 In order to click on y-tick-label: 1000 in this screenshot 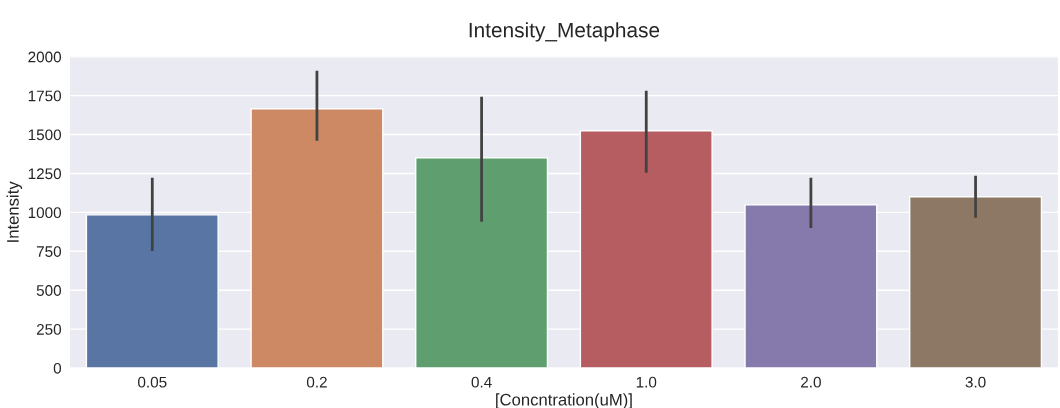, I will do `click(45, 213)`.